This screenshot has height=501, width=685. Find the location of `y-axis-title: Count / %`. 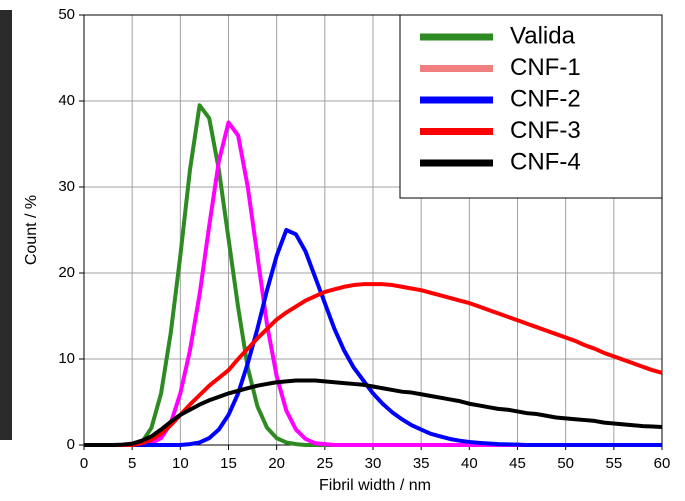

y-axis-title: Count / % is located at coordinates (31, 230).